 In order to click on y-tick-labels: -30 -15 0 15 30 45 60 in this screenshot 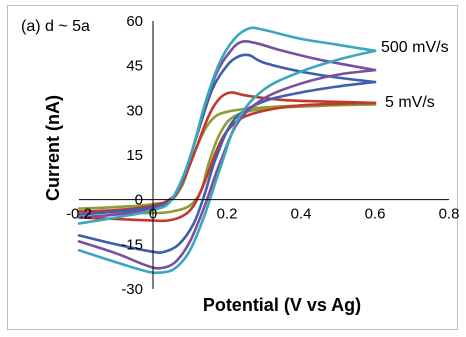, I will do `click(132, 155)`.